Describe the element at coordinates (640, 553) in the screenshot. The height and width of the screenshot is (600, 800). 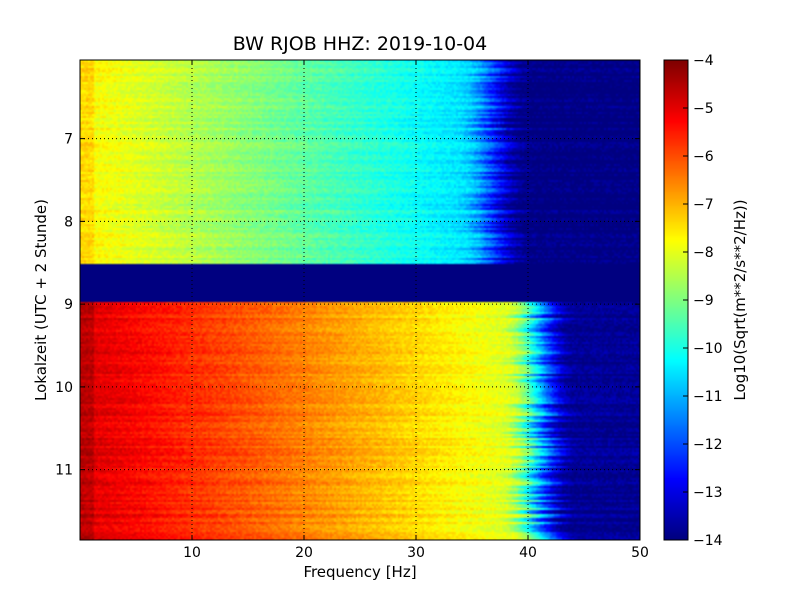
I see `x-tick-label: 50` at that location.